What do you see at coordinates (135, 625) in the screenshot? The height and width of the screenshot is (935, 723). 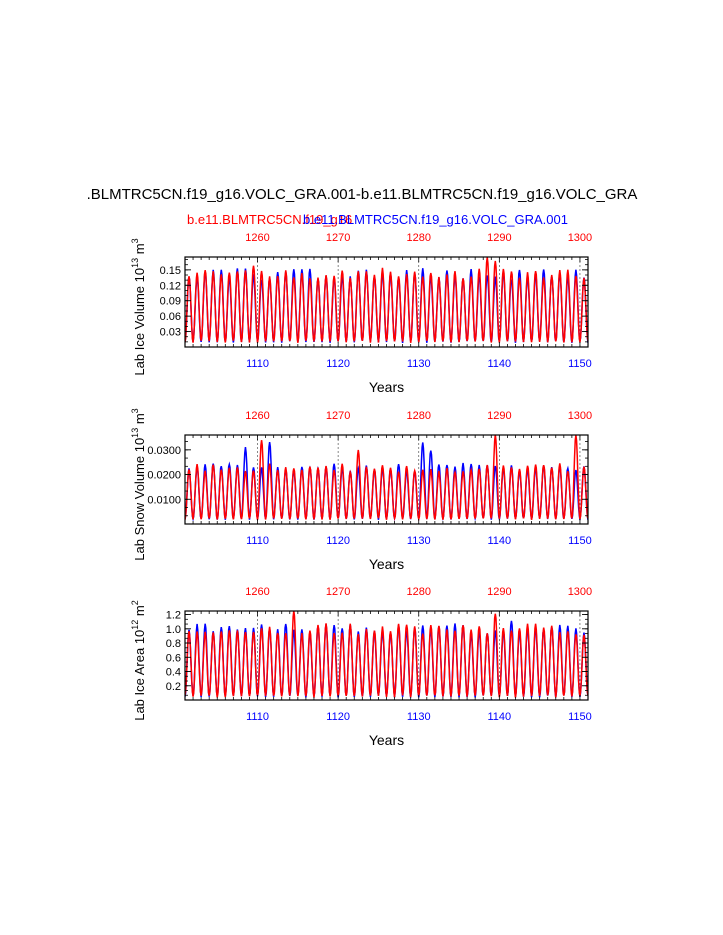 I see `y-axis-label-exp: 12` at bounding box center [135, 625].